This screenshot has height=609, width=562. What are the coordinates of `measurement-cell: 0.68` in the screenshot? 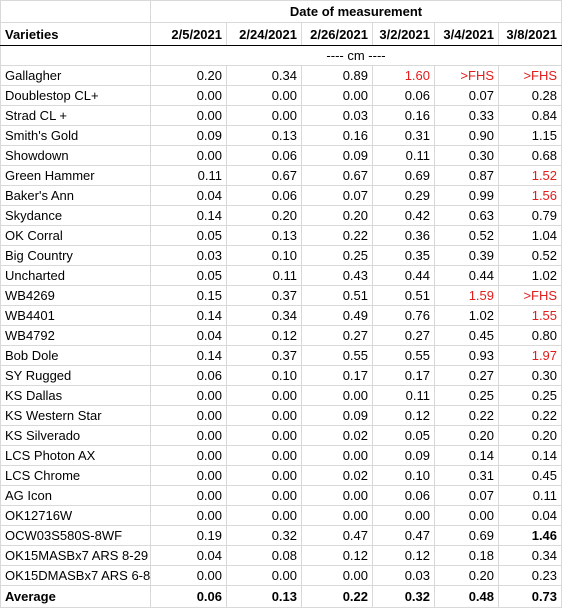 It's located at (529, 155).